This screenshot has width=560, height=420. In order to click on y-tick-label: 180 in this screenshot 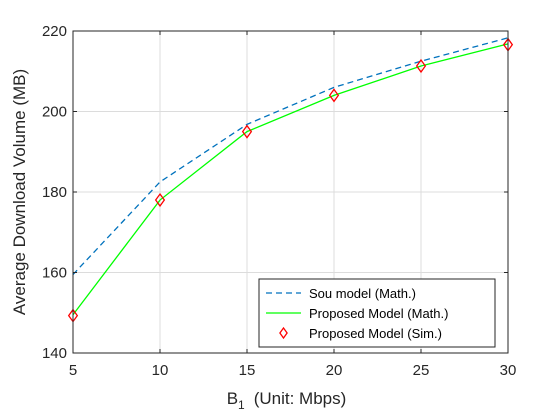, I will do `click(54, 192)`.